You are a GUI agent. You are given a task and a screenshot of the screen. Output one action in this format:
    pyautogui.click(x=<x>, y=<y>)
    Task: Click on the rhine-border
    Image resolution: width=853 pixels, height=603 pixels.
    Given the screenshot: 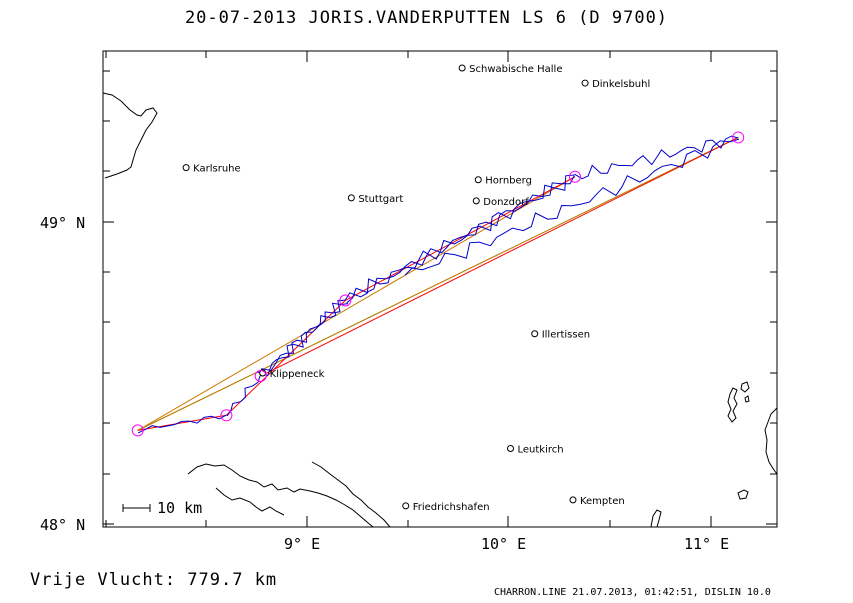 What is the action you would take?
    pyautogui.click(x=130, y=135)
    